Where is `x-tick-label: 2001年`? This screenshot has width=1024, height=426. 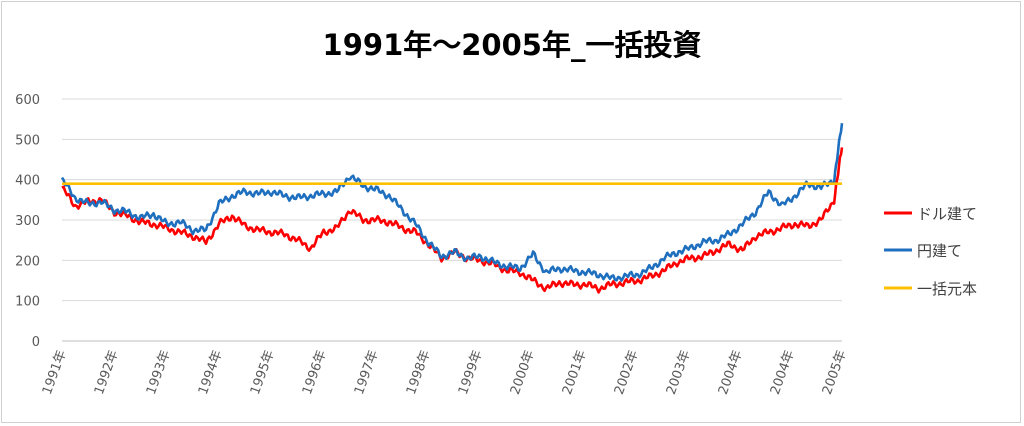 x-tick-label: 2001年 is located at coordinates (575, 372).